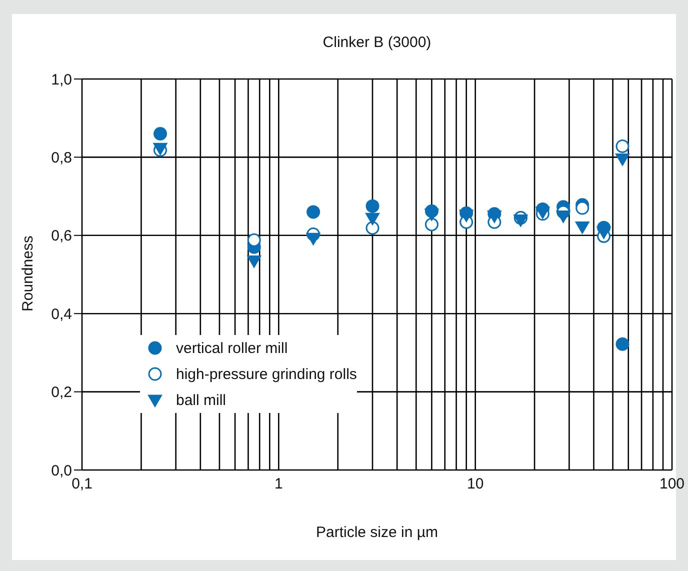  I want to click on x-tick-label: 0,1, so click(82, 484).